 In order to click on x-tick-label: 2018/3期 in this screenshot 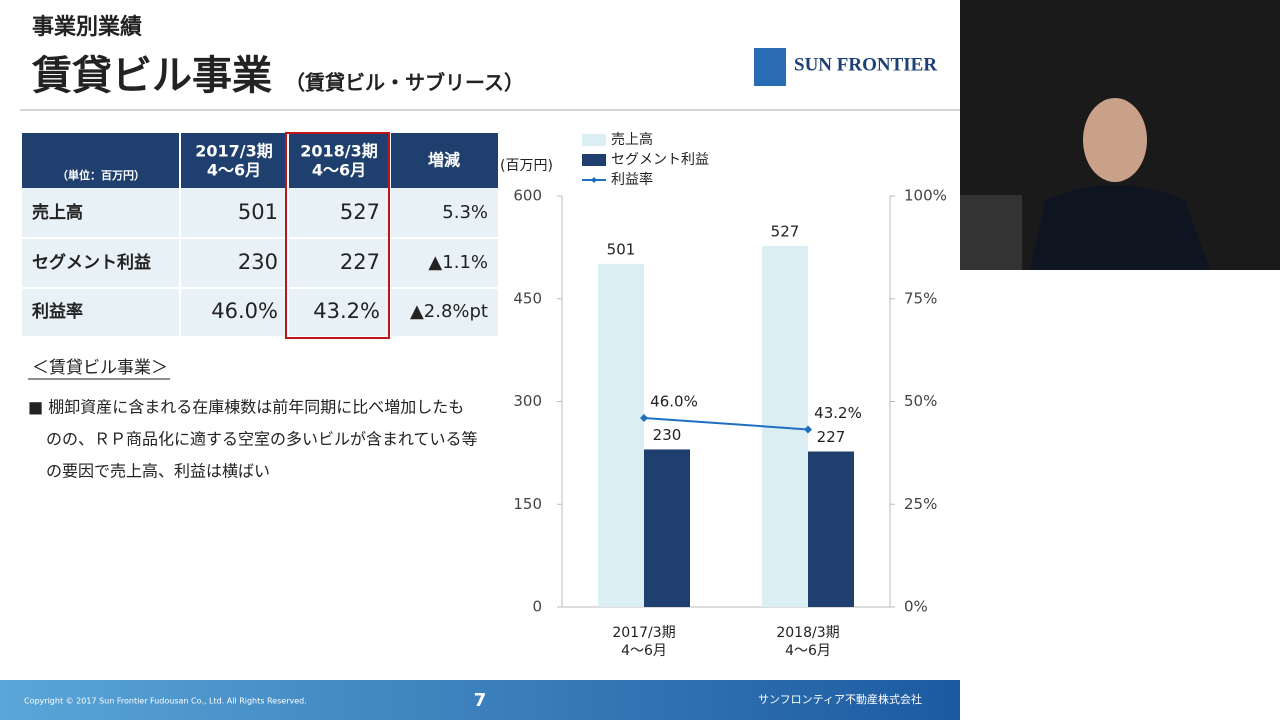, I will do `click(807, 633)`.